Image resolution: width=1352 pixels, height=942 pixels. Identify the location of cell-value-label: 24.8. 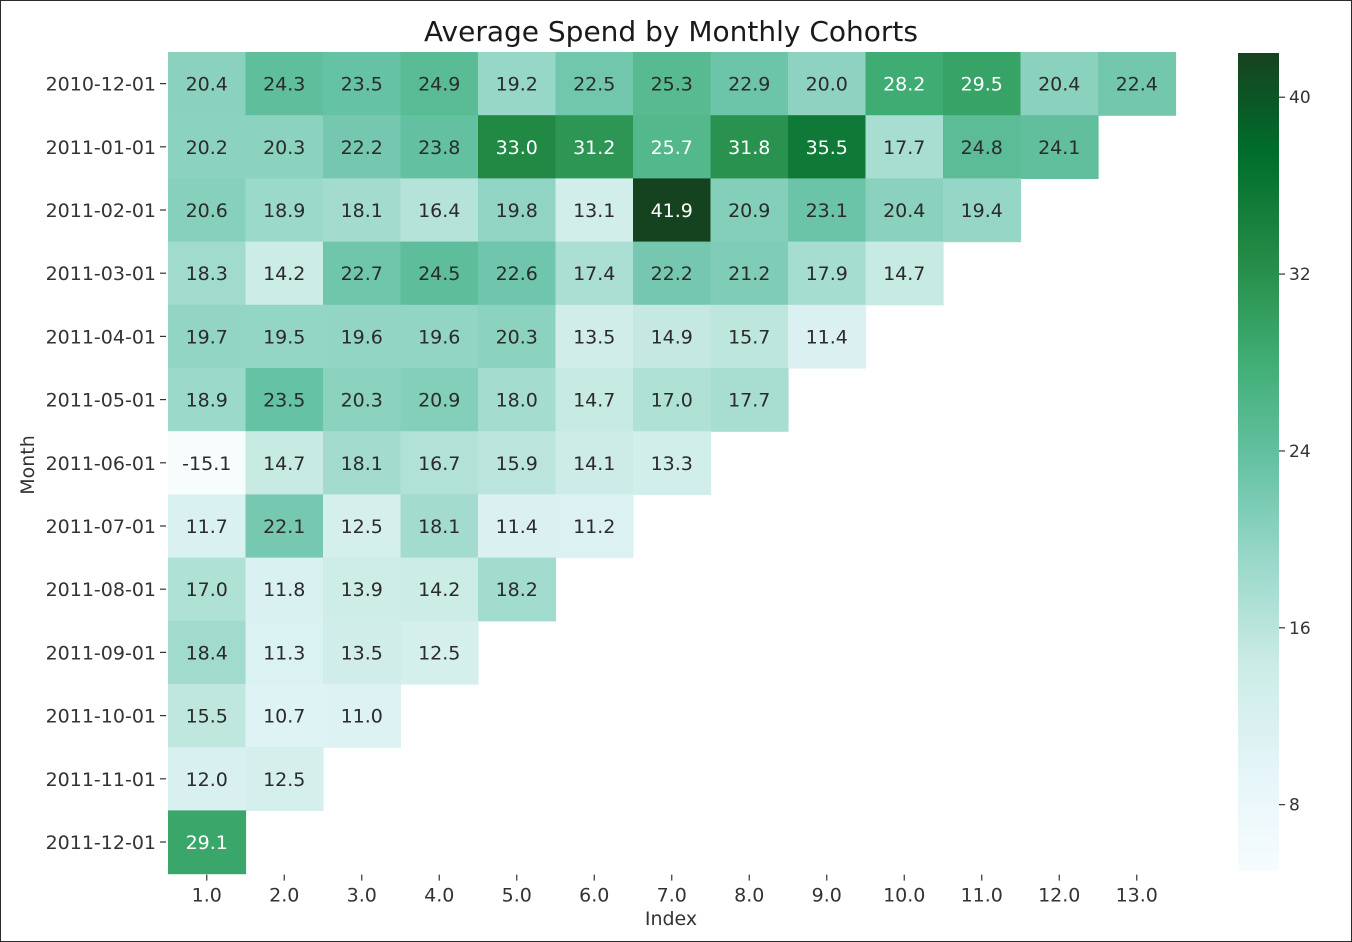
(982, 148).